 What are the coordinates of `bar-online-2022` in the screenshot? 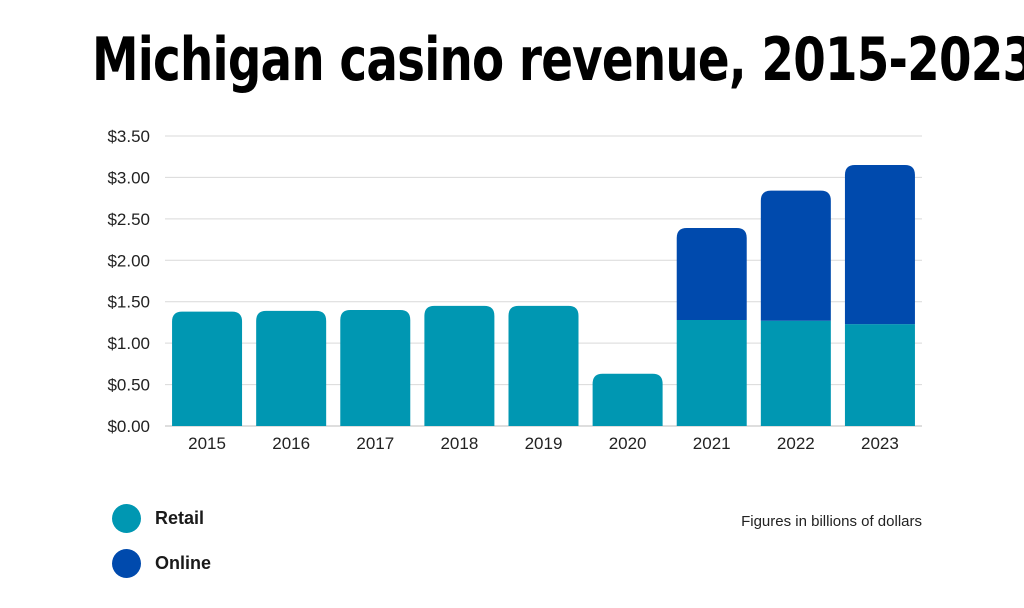 It's located at (795, 255).